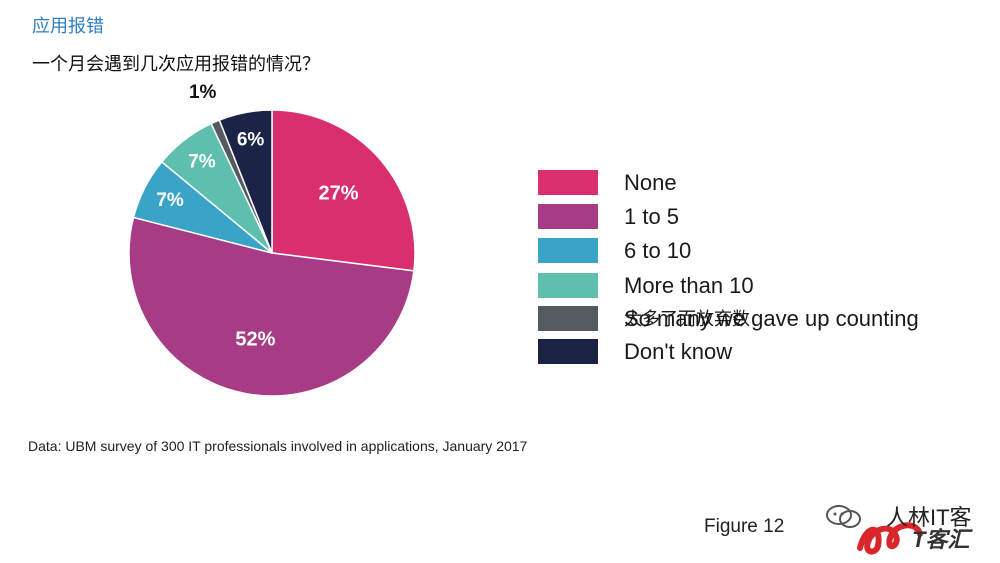 This screenshot has width=1000, height=563. I want to click on pie-slice-label-3: 7%, so click(202, 162).